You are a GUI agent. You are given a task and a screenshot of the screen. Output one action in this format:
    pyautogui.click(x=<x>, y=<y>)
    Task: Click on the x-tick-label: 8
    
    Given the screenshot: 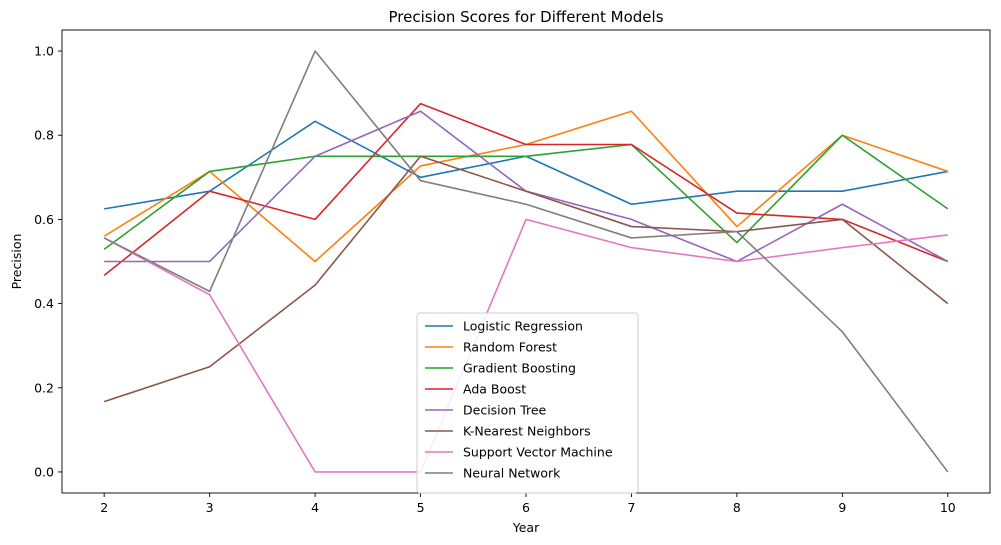 What is the action you would take?
    pyautogui.click(x=737, y=507)
    